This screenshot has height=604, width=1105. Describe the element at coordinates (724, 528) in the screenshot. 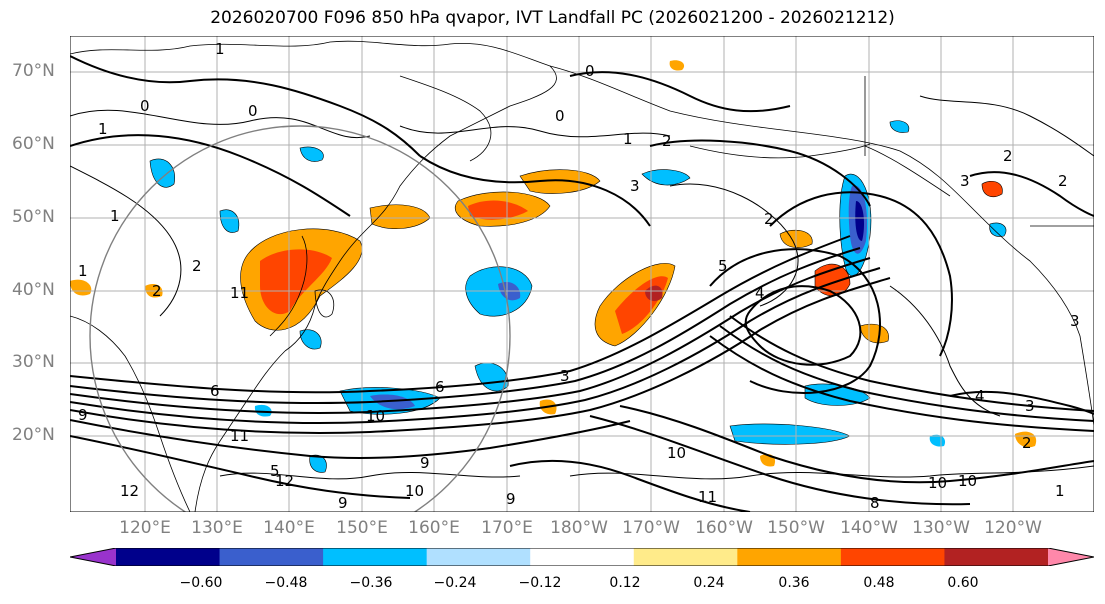

I see `lon-label: 160°W` at that location.